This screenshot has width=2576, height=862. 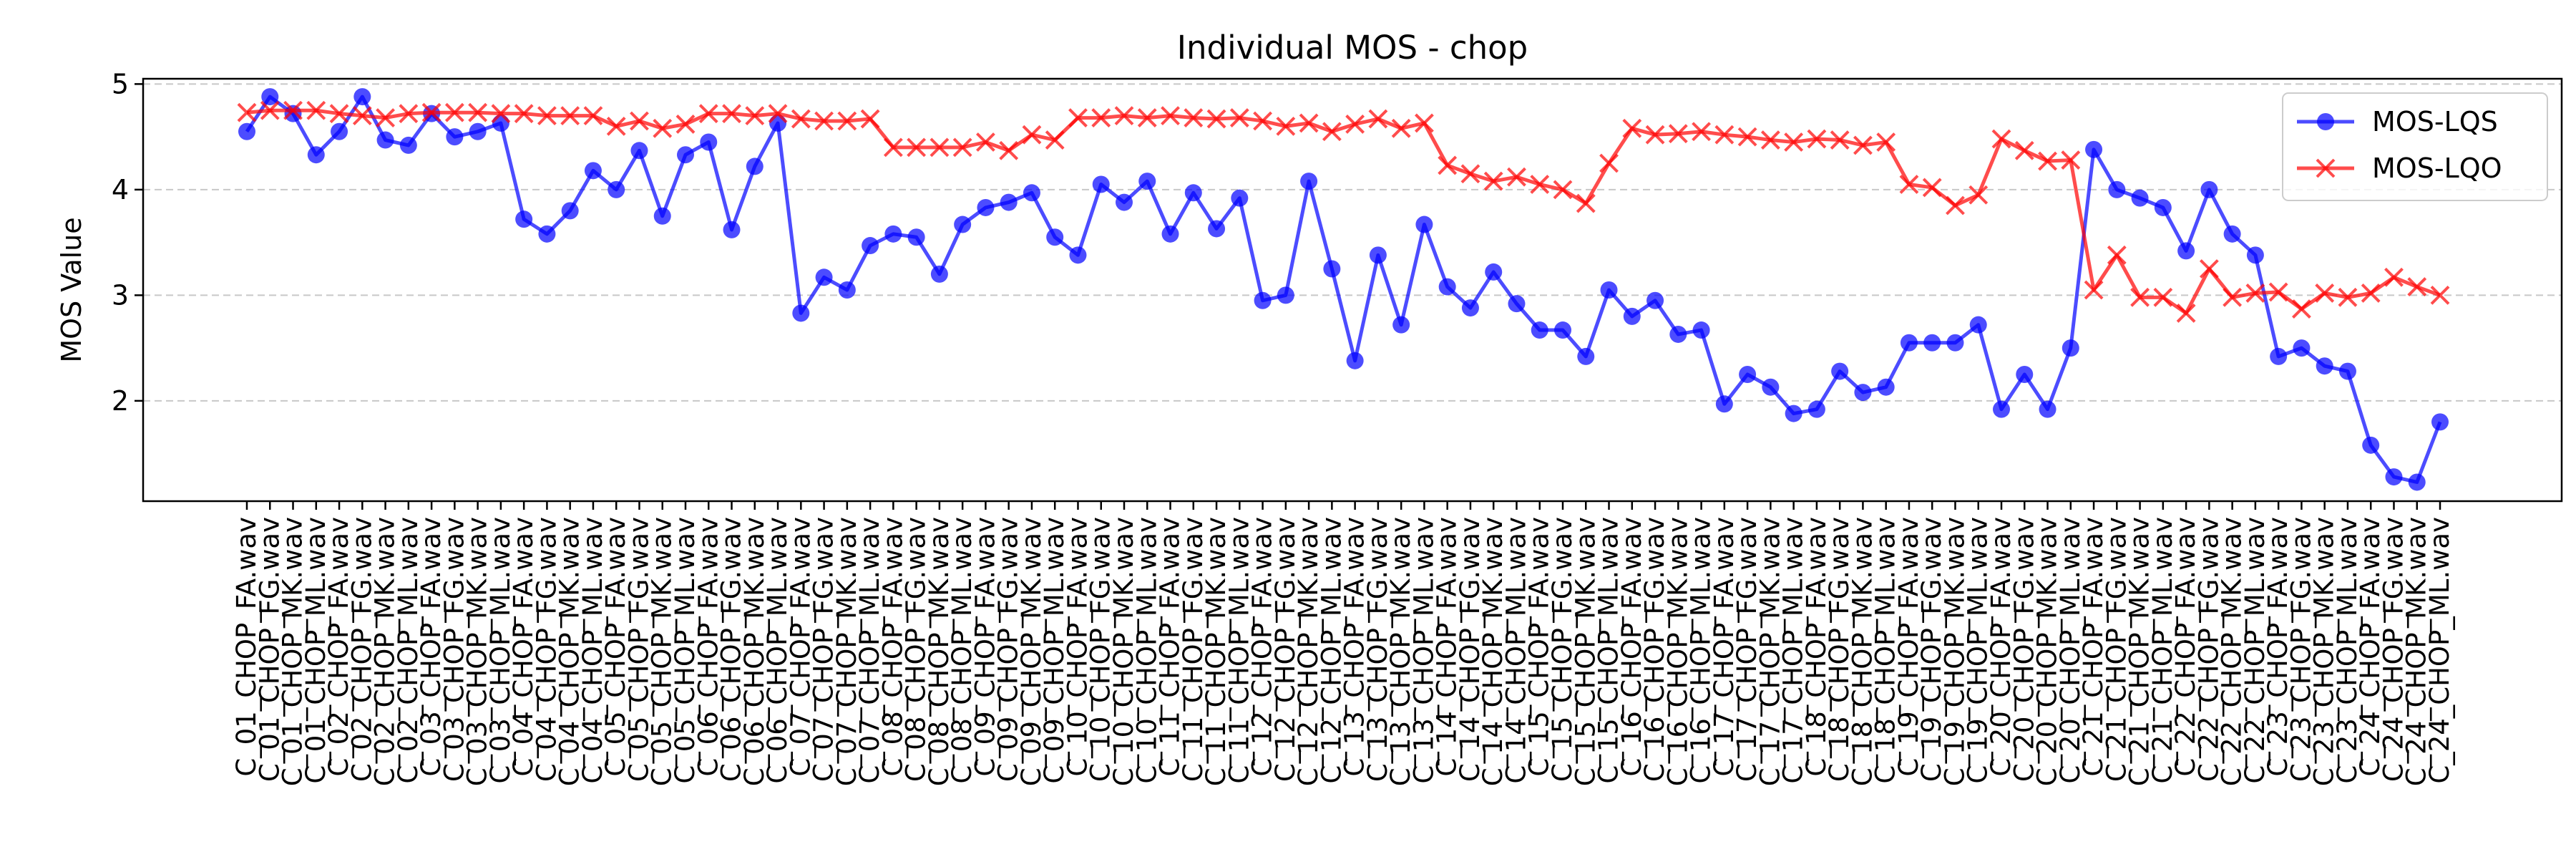 What do you see at coordinates (269, 649) in the screenshot?
I see `x-tick-label: C_01_CHOP_FG.wav` at bounding box center [269, 649].